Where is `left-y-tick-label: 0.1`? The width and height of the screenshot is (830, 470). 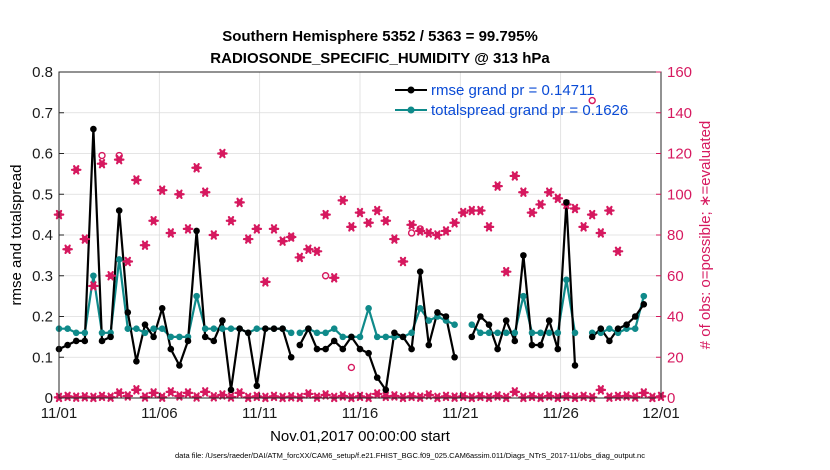 left-y-tick-label: 0.1 is located at coordinates (42, 357).